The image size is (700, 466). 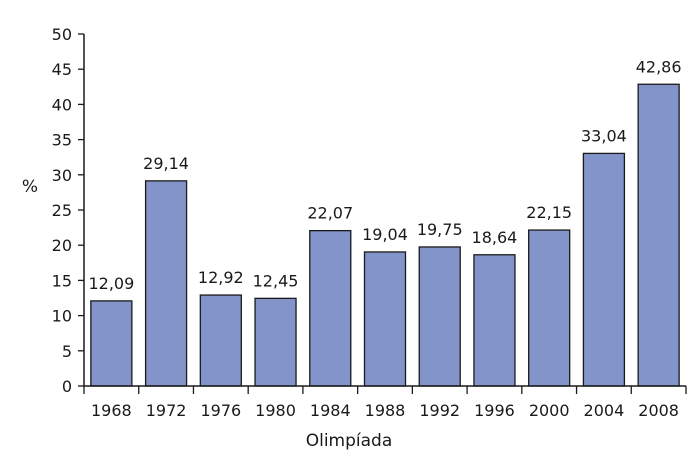 What do you see at coordinates (221, 277) in the screenshot?
I see `data-label-1976: 12,92` at bounding box center [221, 277].